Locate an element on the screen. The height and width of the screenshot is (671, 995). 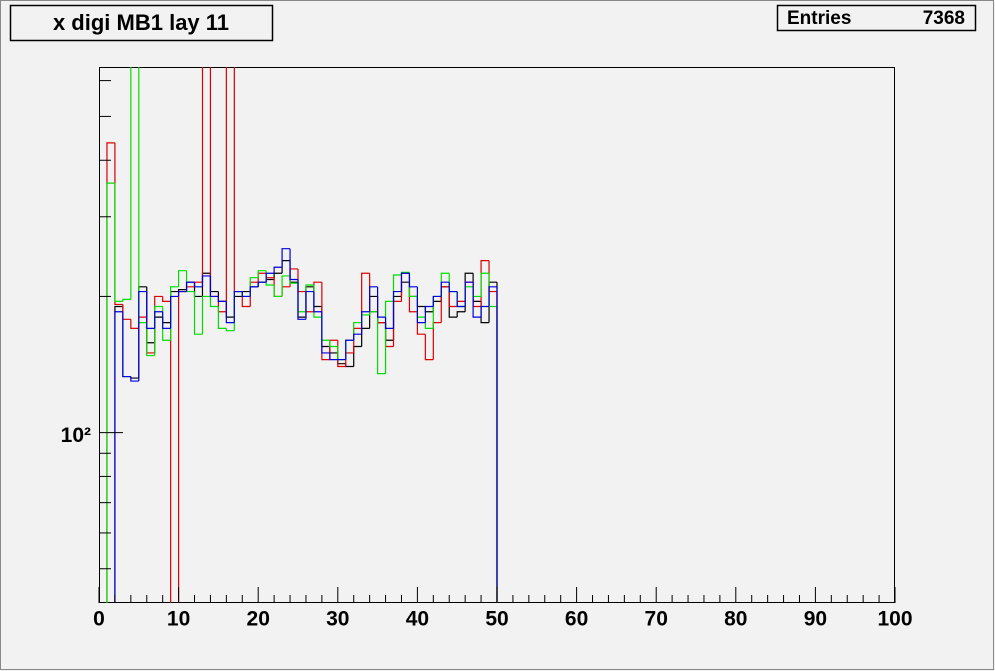
x-tick-label: 100 is located at coordinates (894, 619).